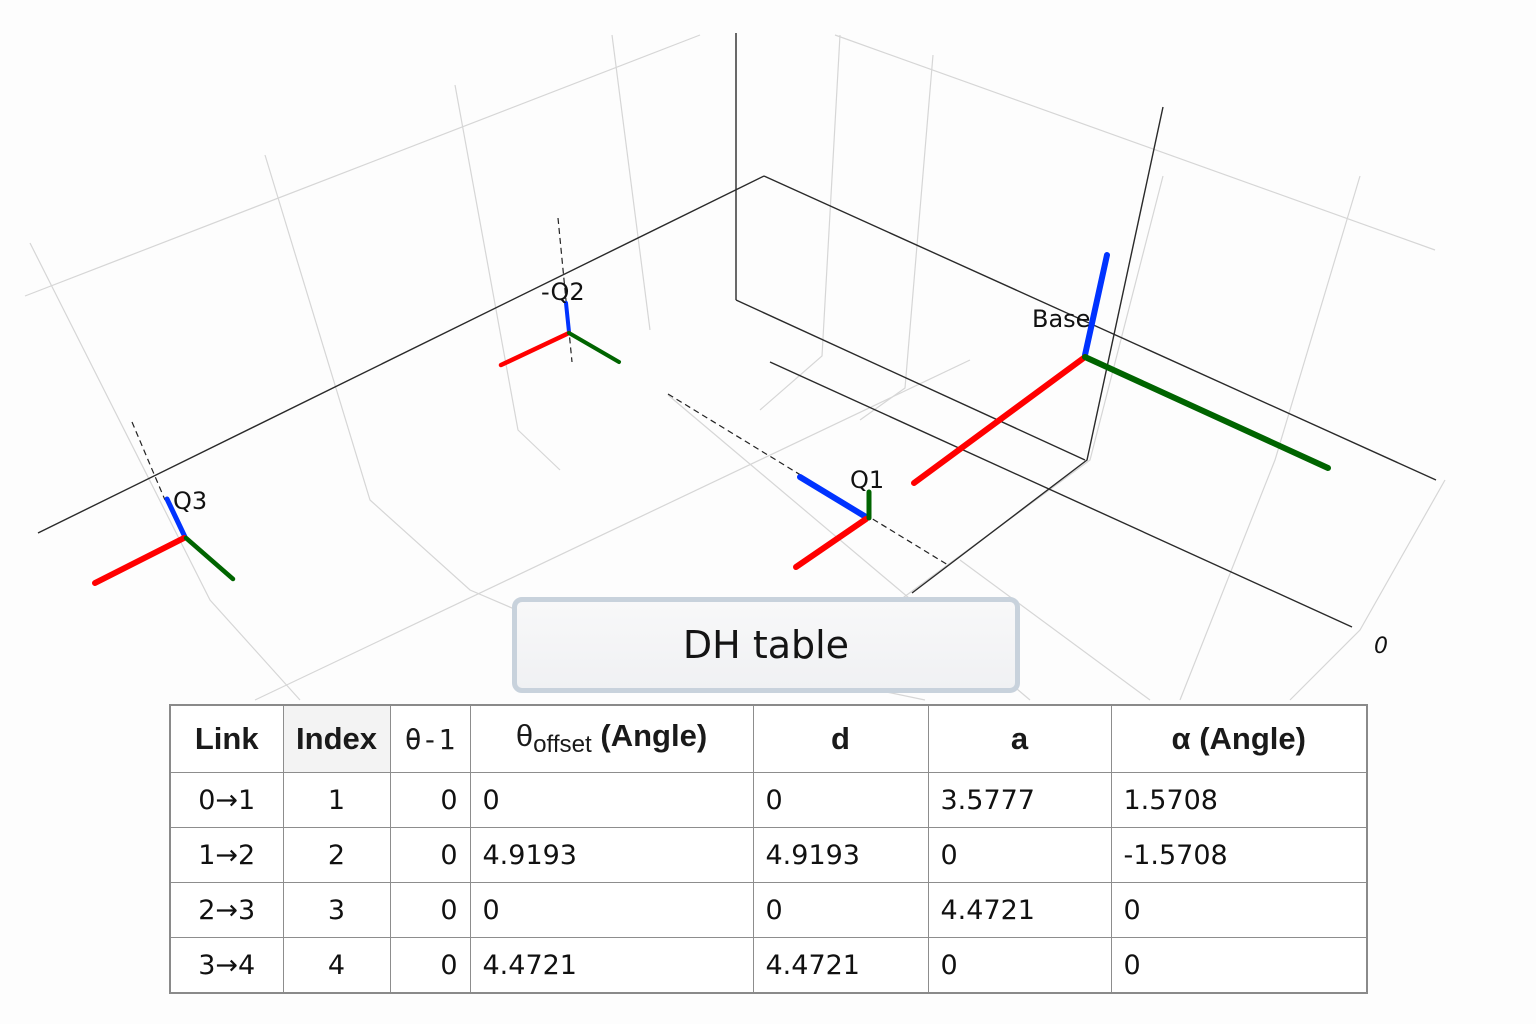  Describe the element at coordinates (190, 501) in the screenshot. I see `frame-label-q3: Q3` at that location.